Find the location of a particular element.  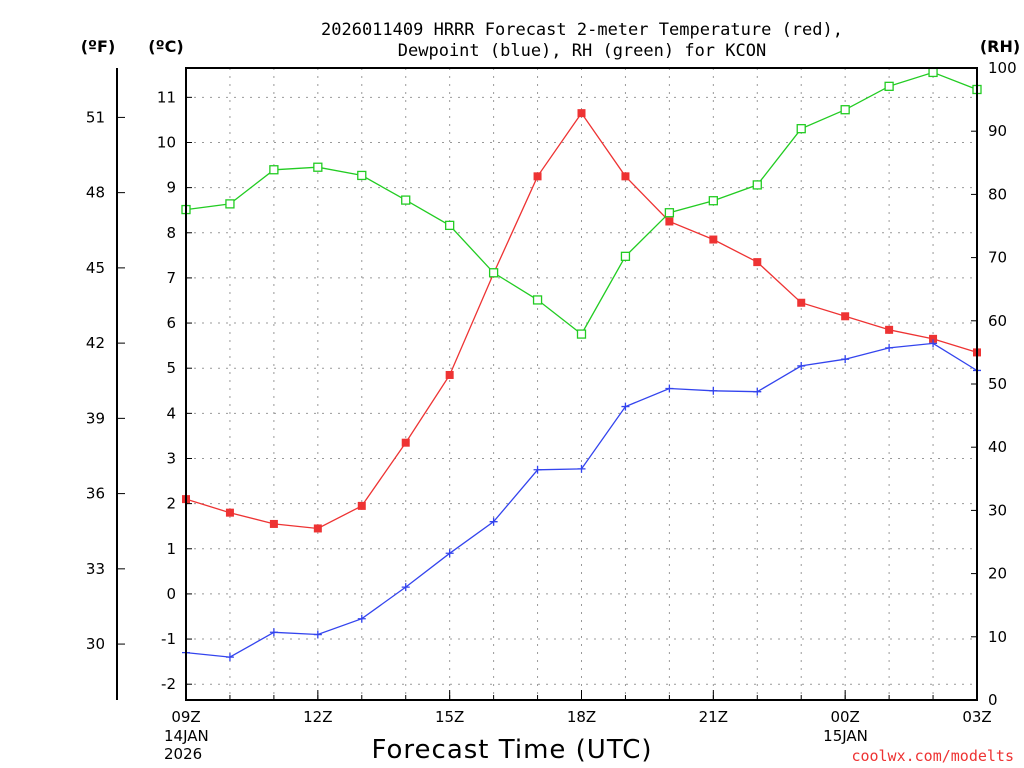

x-tick-label: 21Z is located at coordinates (713, 717).